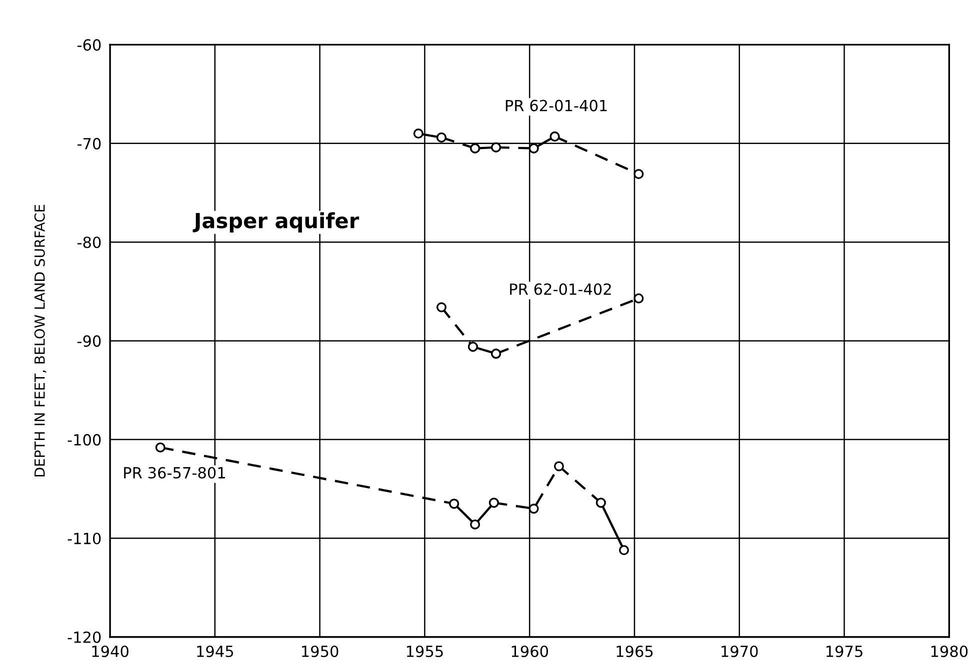 This screenshot has width=978, height=667. Describe the element at coordinates (89, 242) in the screenshot. I see `y-tick-label: -80` at that location.